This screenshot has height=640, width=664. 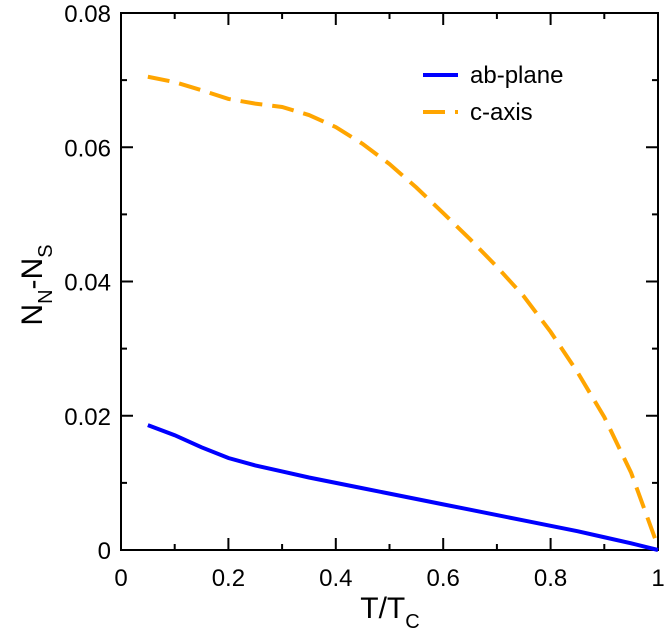 I want to click on y-tick-label: 0.04, so click(x=87, y=283).